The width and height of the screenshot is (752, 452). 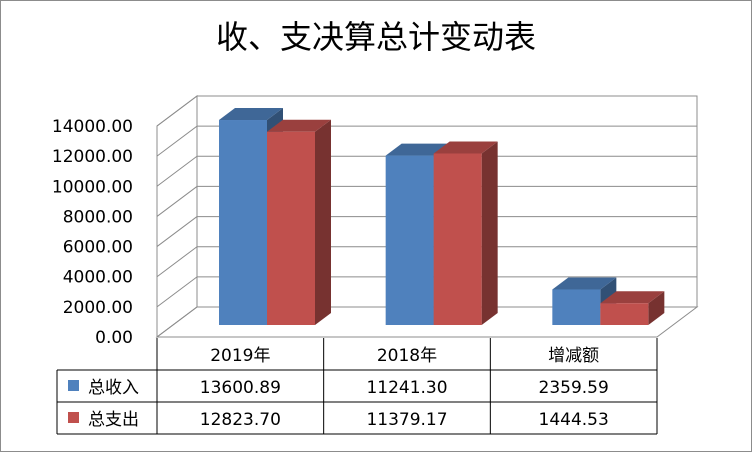 I want to click on legend-label: 总支出, so click(x=113, y=420).